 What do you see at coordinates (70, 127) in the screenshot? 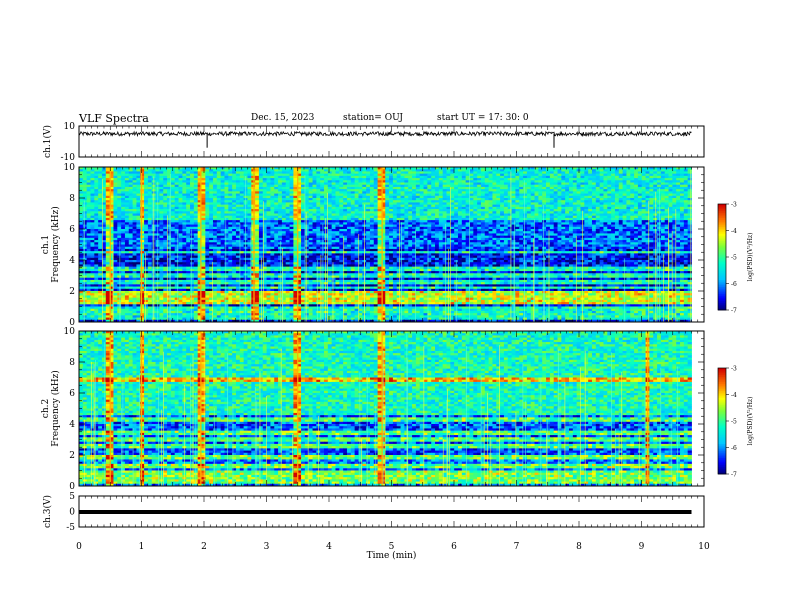
I see `ch1-y-tick-label: 10` at bounding box center [70, 127].